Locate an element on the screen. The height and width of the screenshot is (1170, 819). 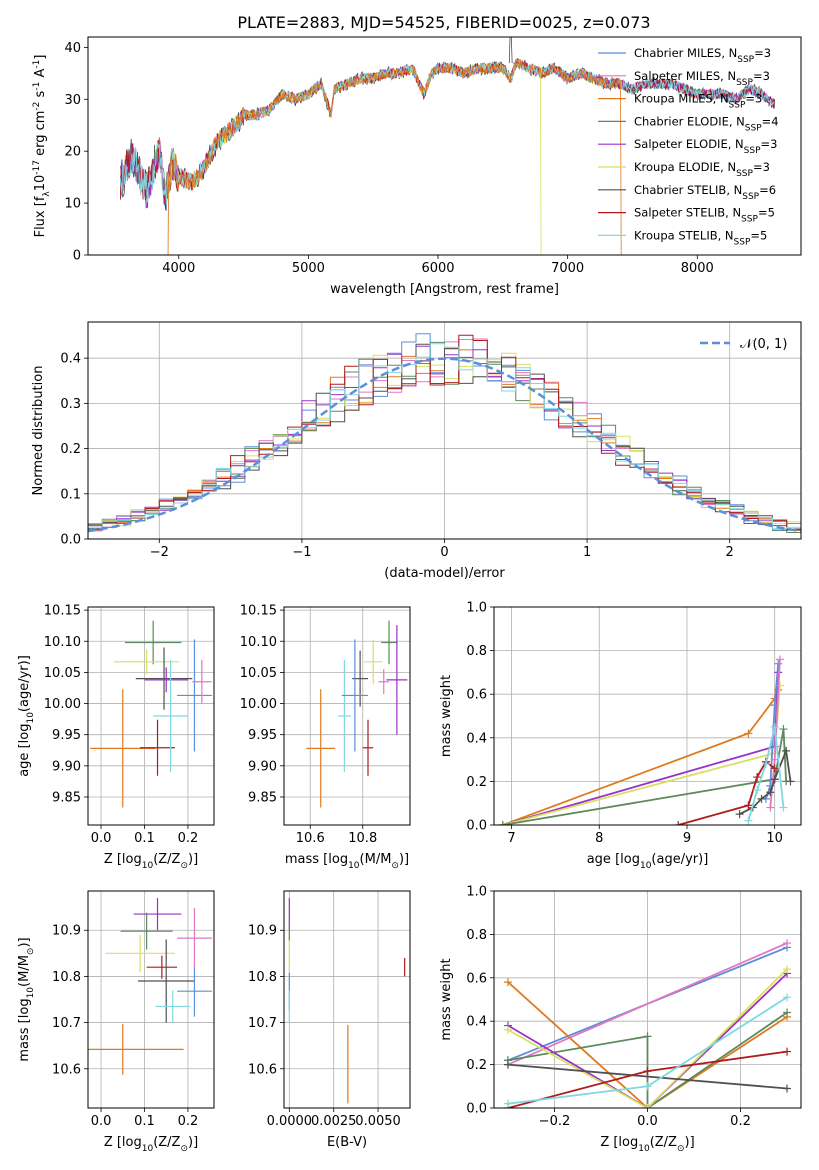
x-tick-label: 8000 is located at coordinates (697, 268).